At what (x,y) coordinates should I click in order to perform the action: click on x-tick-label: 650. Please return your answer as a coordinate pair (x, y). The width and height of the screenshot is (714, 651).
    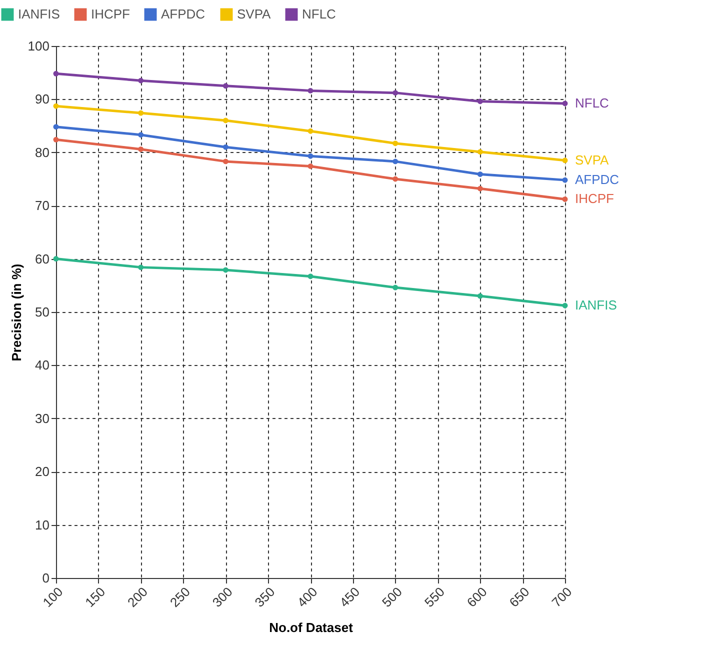
    Looking at the image, I should click on (519, 597).